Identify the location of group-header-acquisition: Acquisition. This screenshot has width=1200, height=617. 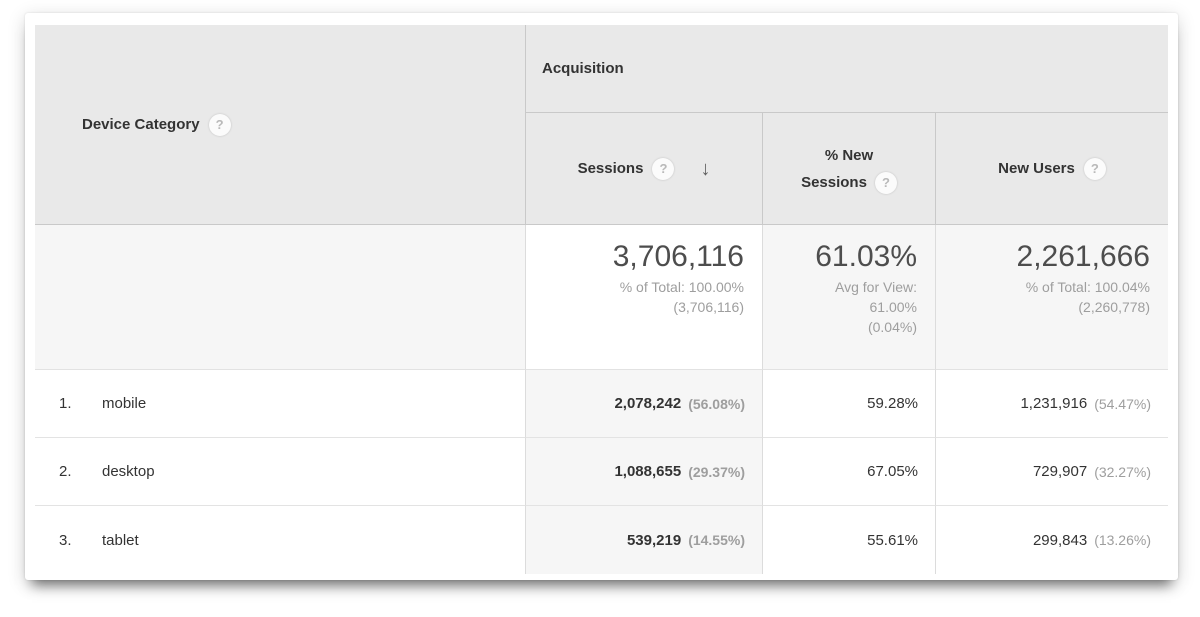
(846, 69).